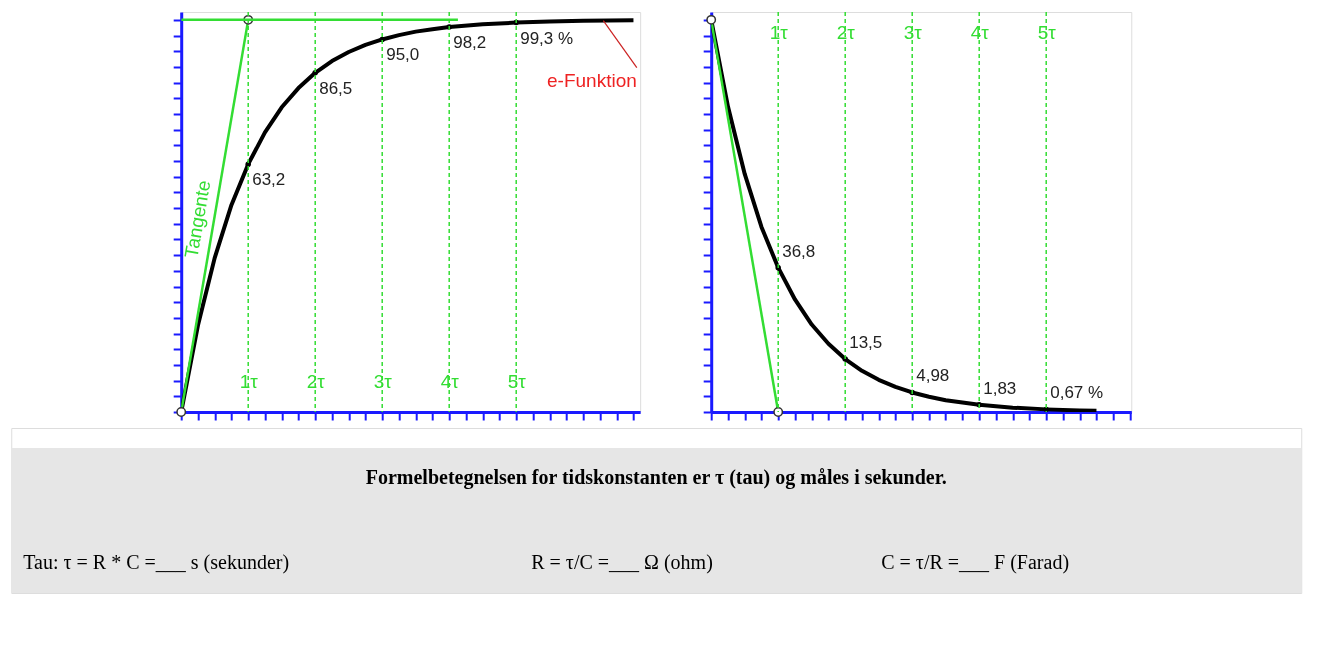 This screenshot has height=645, width=1319. Describe the element at coordinates (547, 38) in the screenshot. I see `data-label: 99,3 %` at that location.